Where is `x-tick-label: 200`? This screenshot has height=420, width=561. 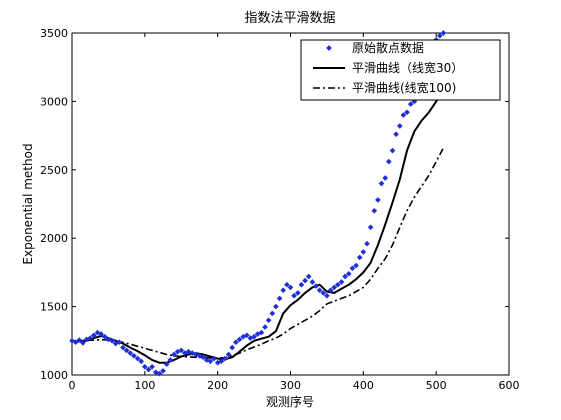
x-tick-label: 200 is located at coordinates (217, 385).